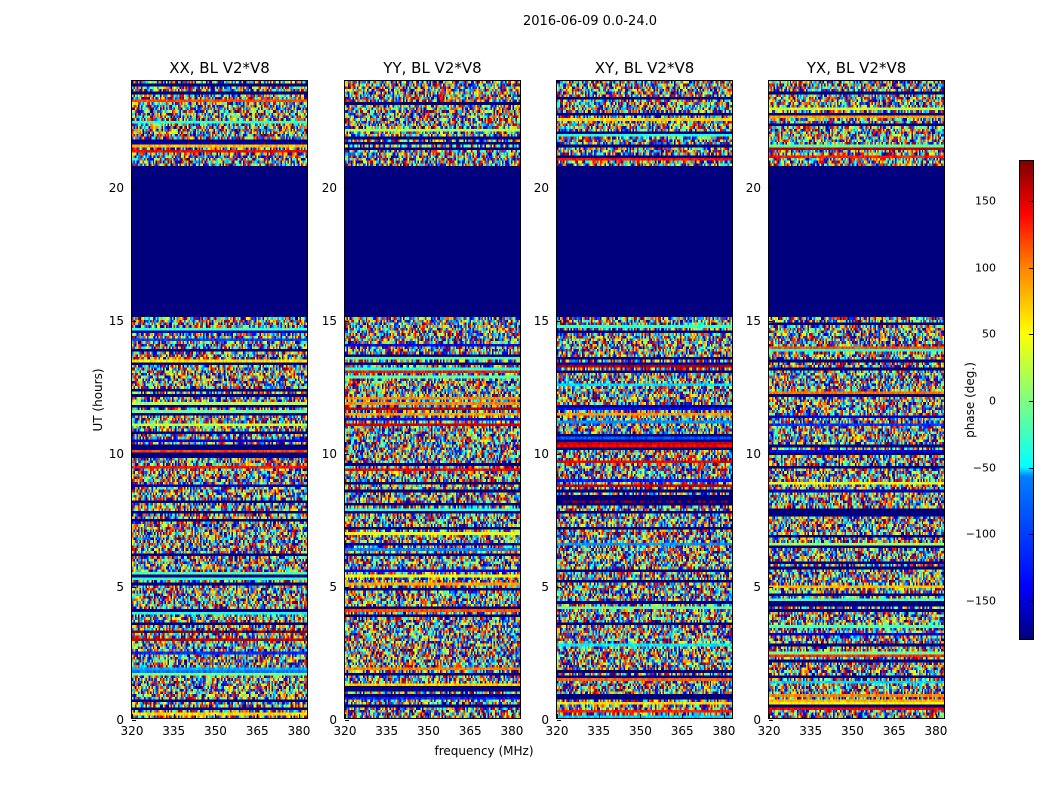  I want to click on colorbar-tick-label: 100, so click(985, 268).